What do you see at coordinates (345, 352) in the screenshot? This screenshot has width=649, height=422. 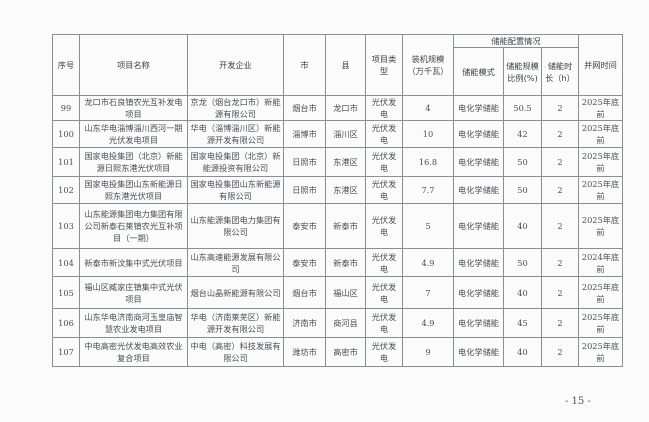 I see `cell-county: 高密市` at bounding box center [345, 352].